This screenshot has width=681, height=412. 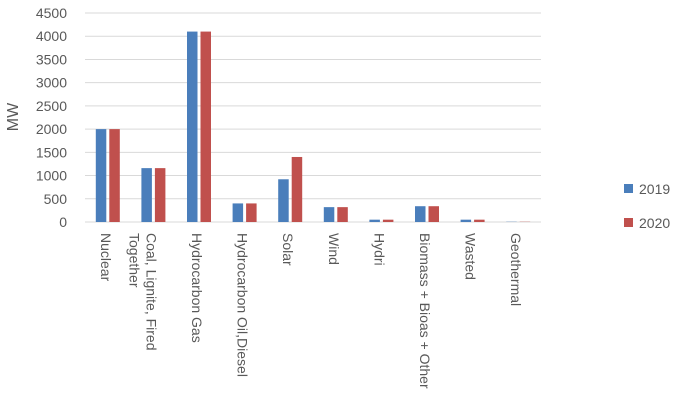 I want to click on x-tick-label: Solar, so click(x=288, y=249).